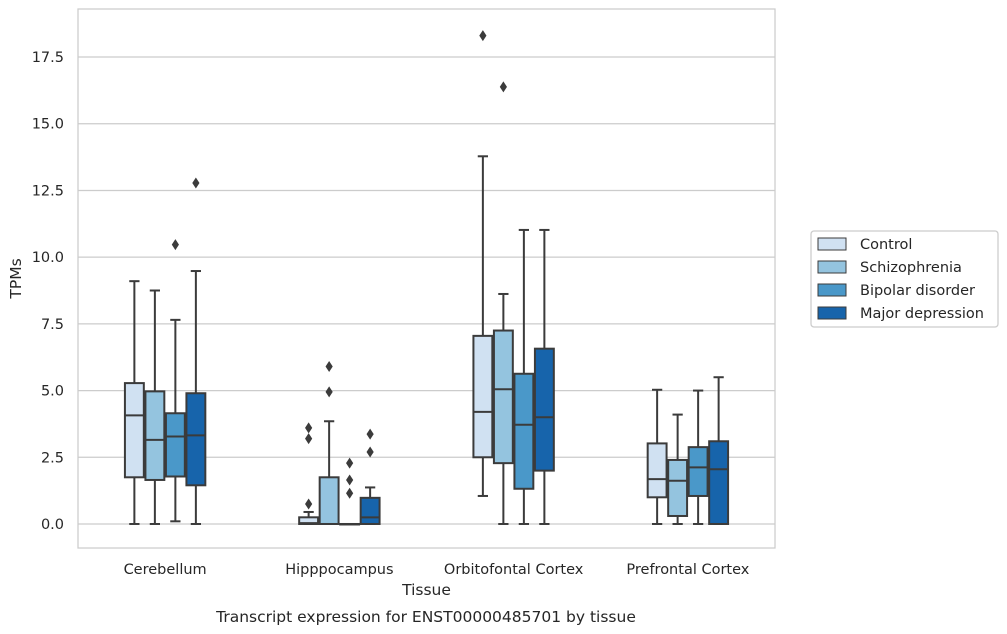 This screenshot has height=634, width=1007. Describe the element at coordinates (339, 570) in the screenshot. I see `x-tick-label: Hipppocampus` at that location.